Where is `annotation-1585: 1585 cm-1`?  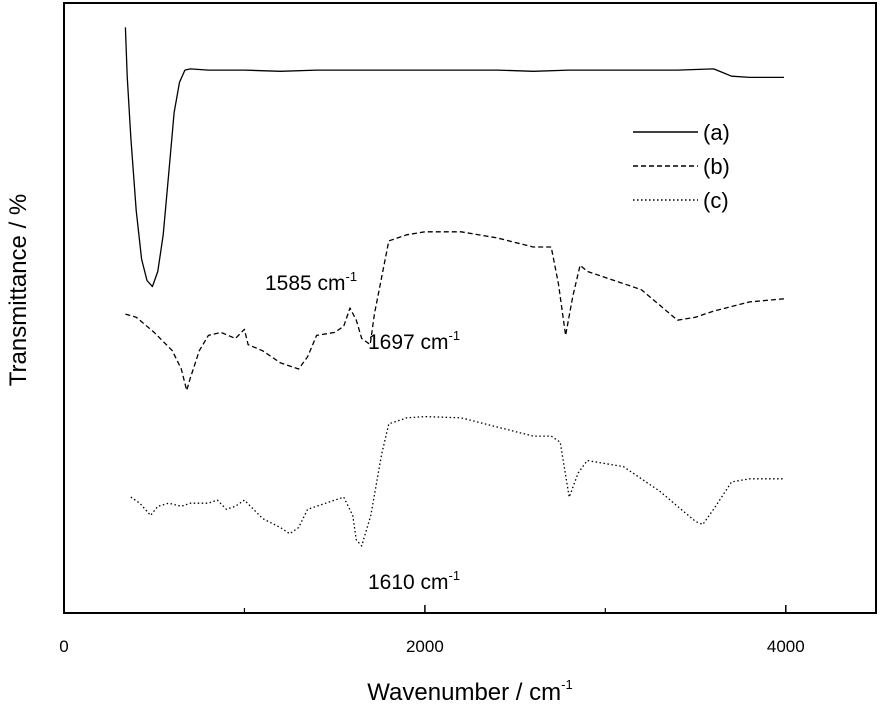 annotation-1585: 1585 cm-1 is located at coordinates (311, 282).